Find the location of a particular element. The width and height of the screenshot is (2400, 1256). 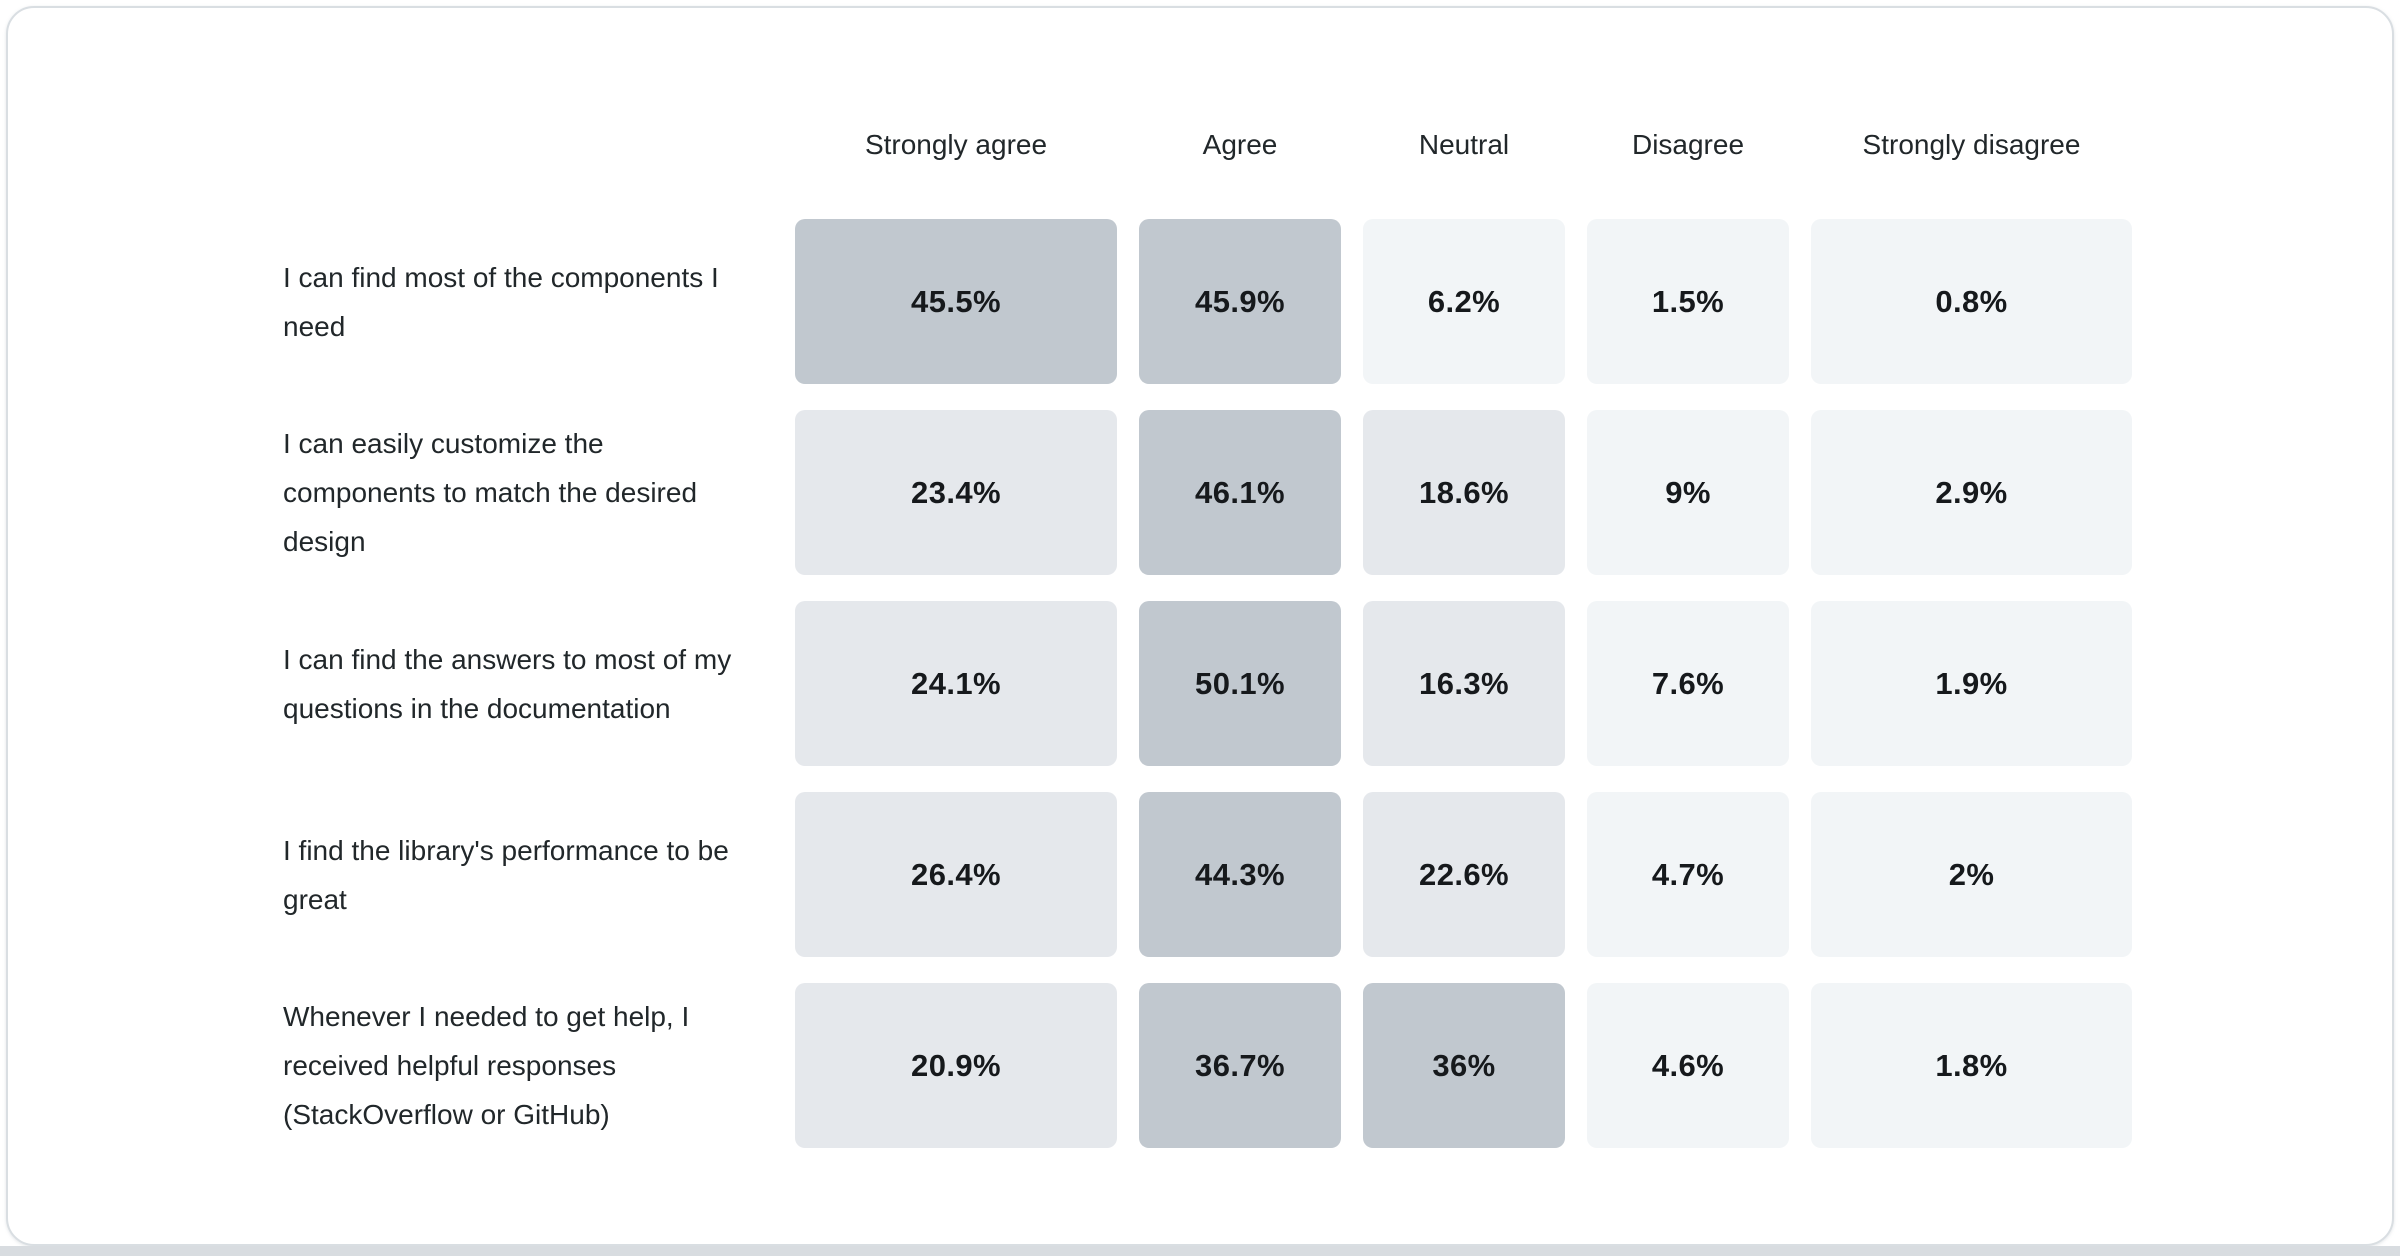

page-bottom-strip is located at coordinates (1200, 1251).